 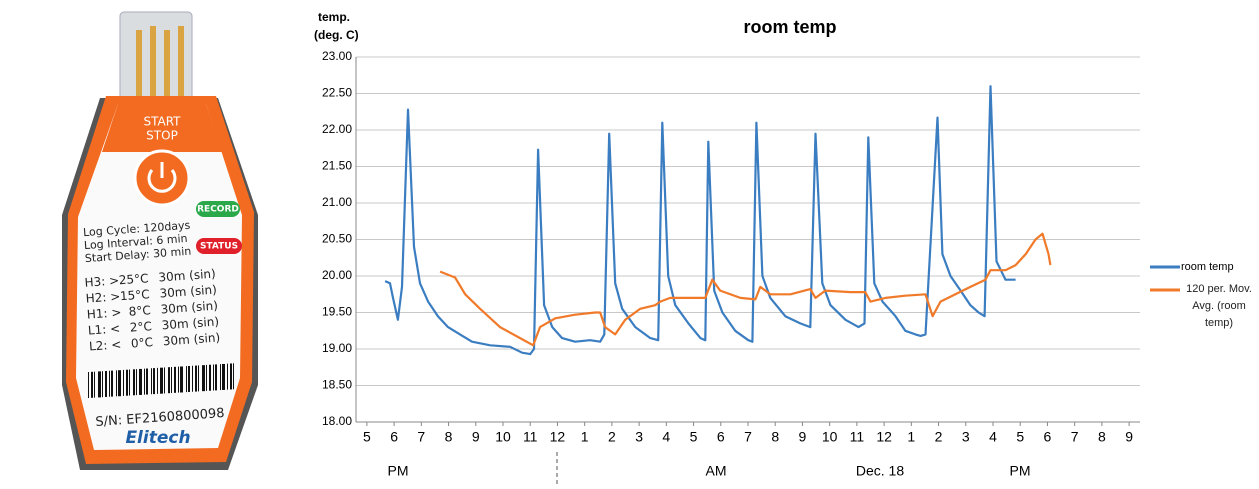 I want to click on y-axis-label: (deg. C), so click(x=336, y=35).